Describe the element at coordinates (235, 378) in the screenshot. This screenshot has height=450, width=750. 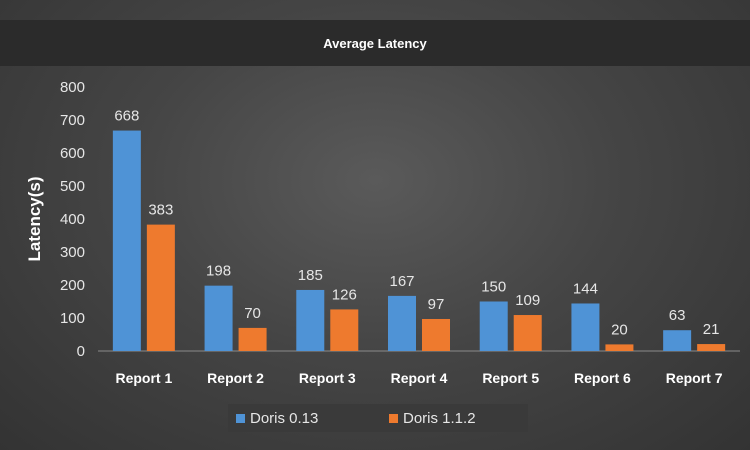
I see `x-tick-label: Report 2` at that location.